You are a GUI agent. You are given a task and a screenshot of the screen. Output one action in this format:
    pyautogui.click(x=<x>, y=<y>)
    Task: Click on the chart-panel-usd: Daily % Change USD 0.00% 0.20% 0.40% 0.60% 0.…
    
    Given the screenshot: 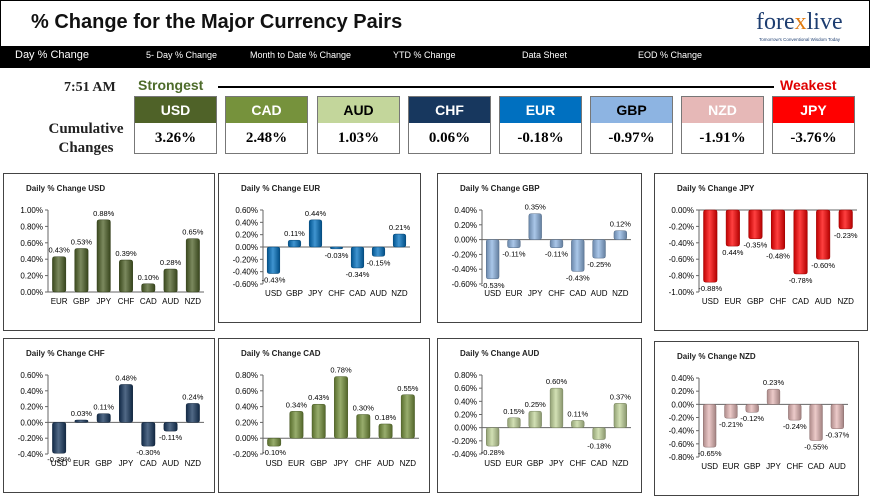 What is the action you would take?
    pyautogui.click(x=109, y=252)
    